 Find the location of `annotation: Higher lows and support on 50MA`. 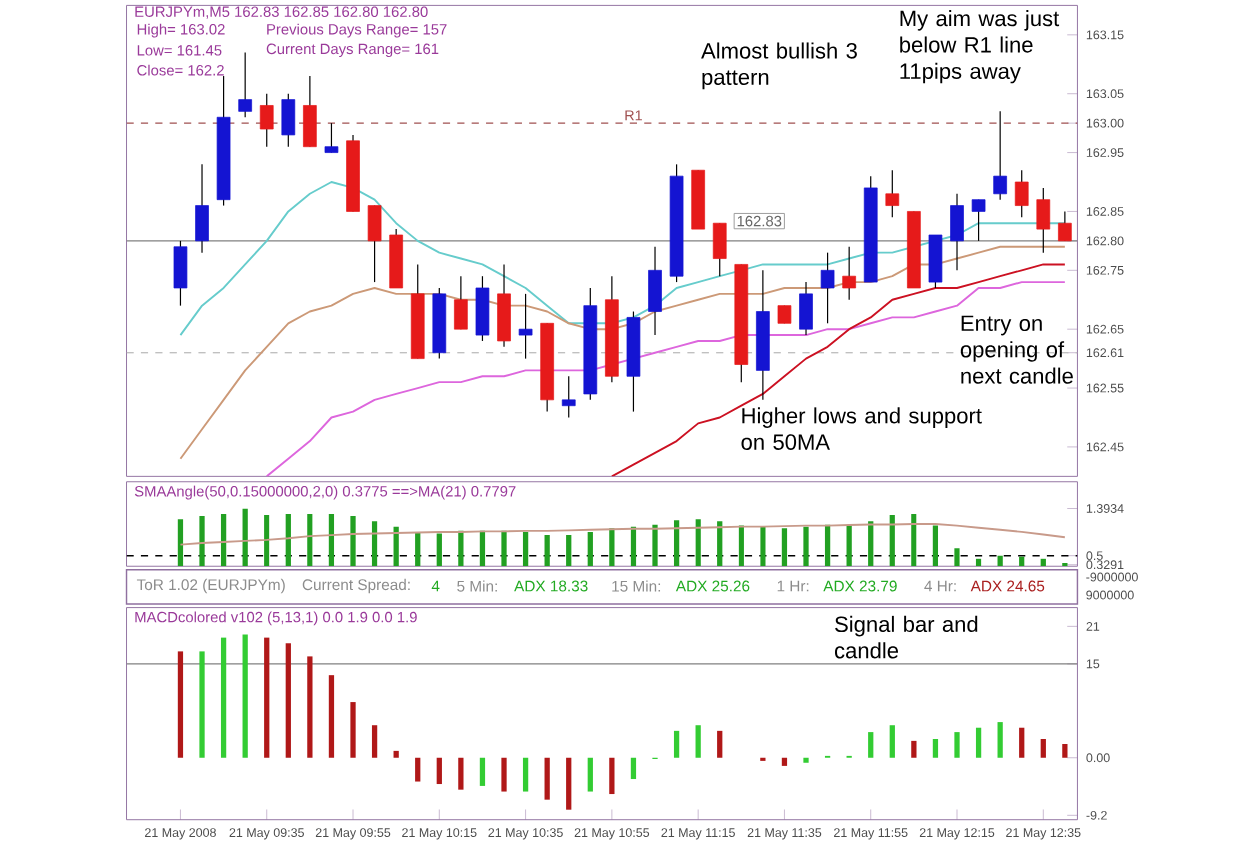

annotation: Higher lows and support on 50MA is located at coordinates (861, 429).